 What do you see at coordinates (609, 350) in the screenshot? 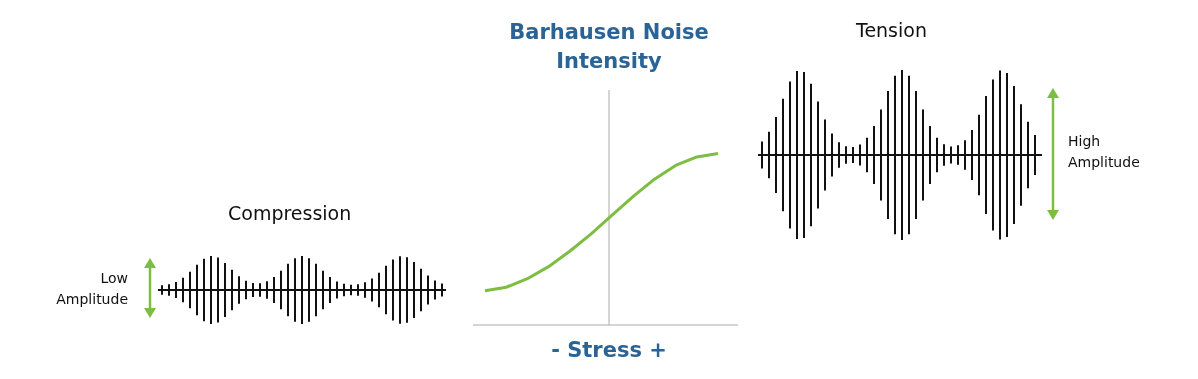
I see `x-axis-title: - Stress +` at bounding box center [609, 350].